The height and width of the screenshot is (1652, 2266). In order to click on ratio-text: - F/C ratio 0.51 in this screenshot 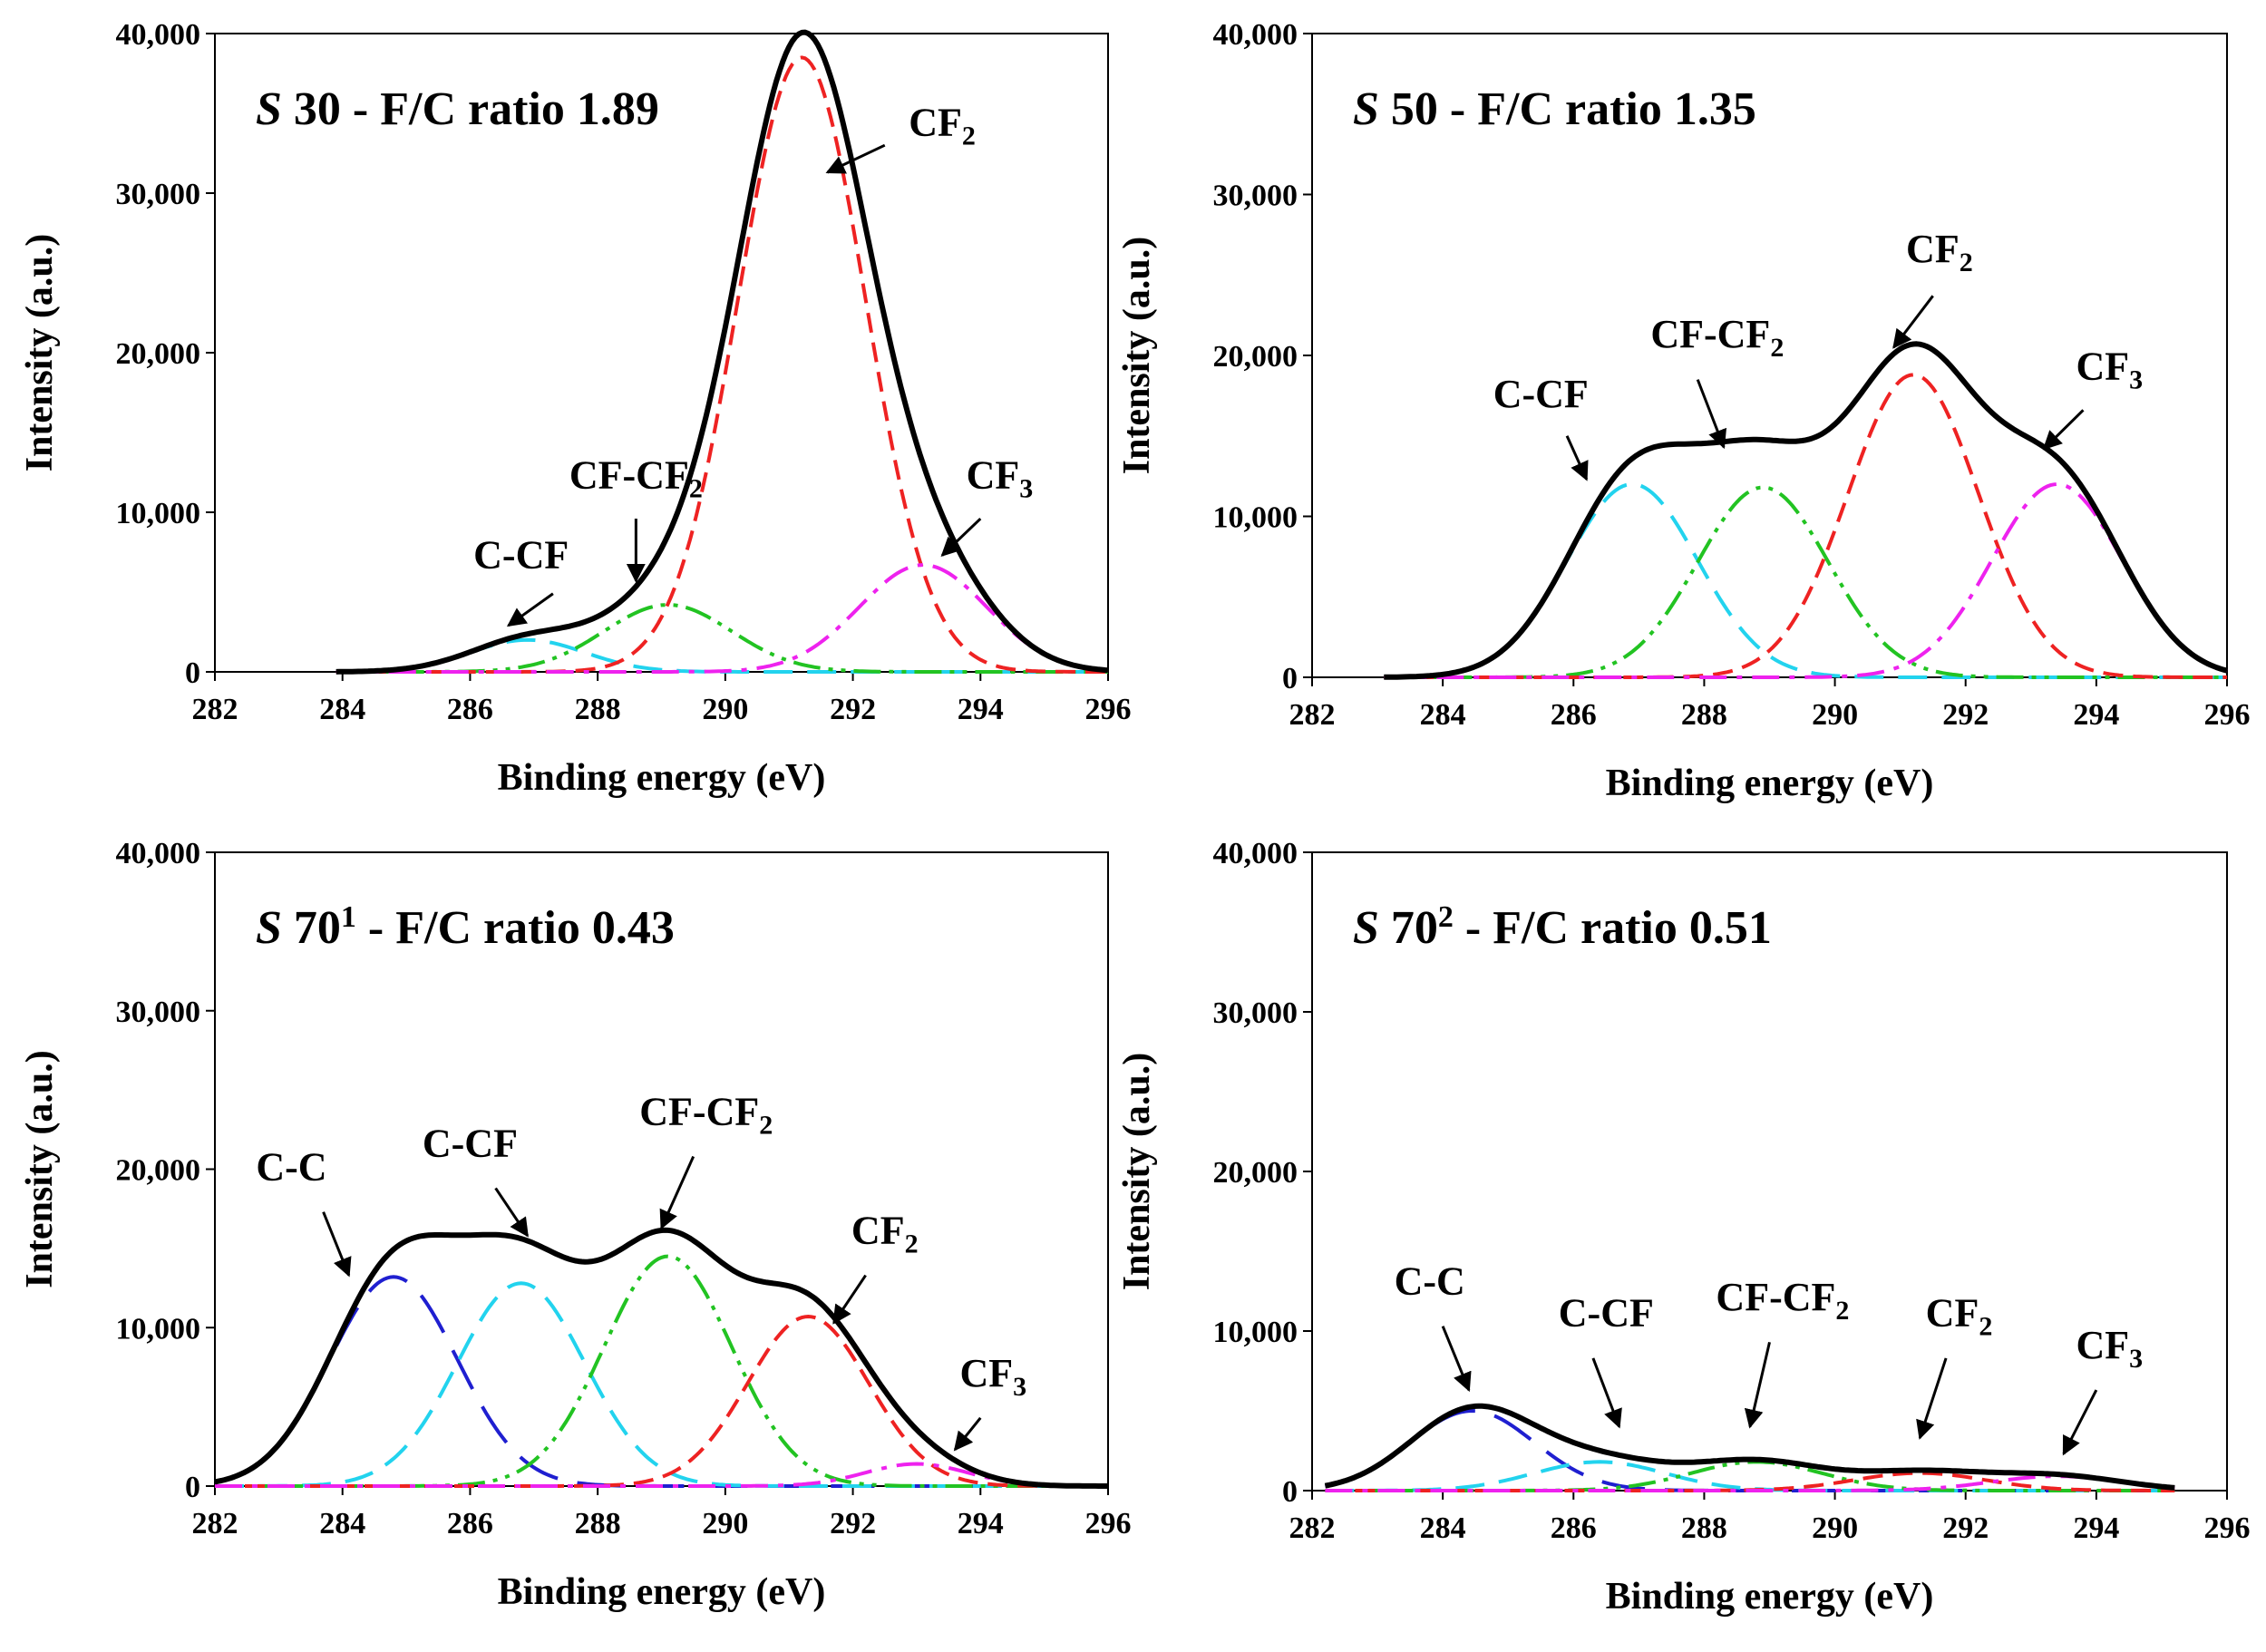, I will do `click(1613, 928)`.